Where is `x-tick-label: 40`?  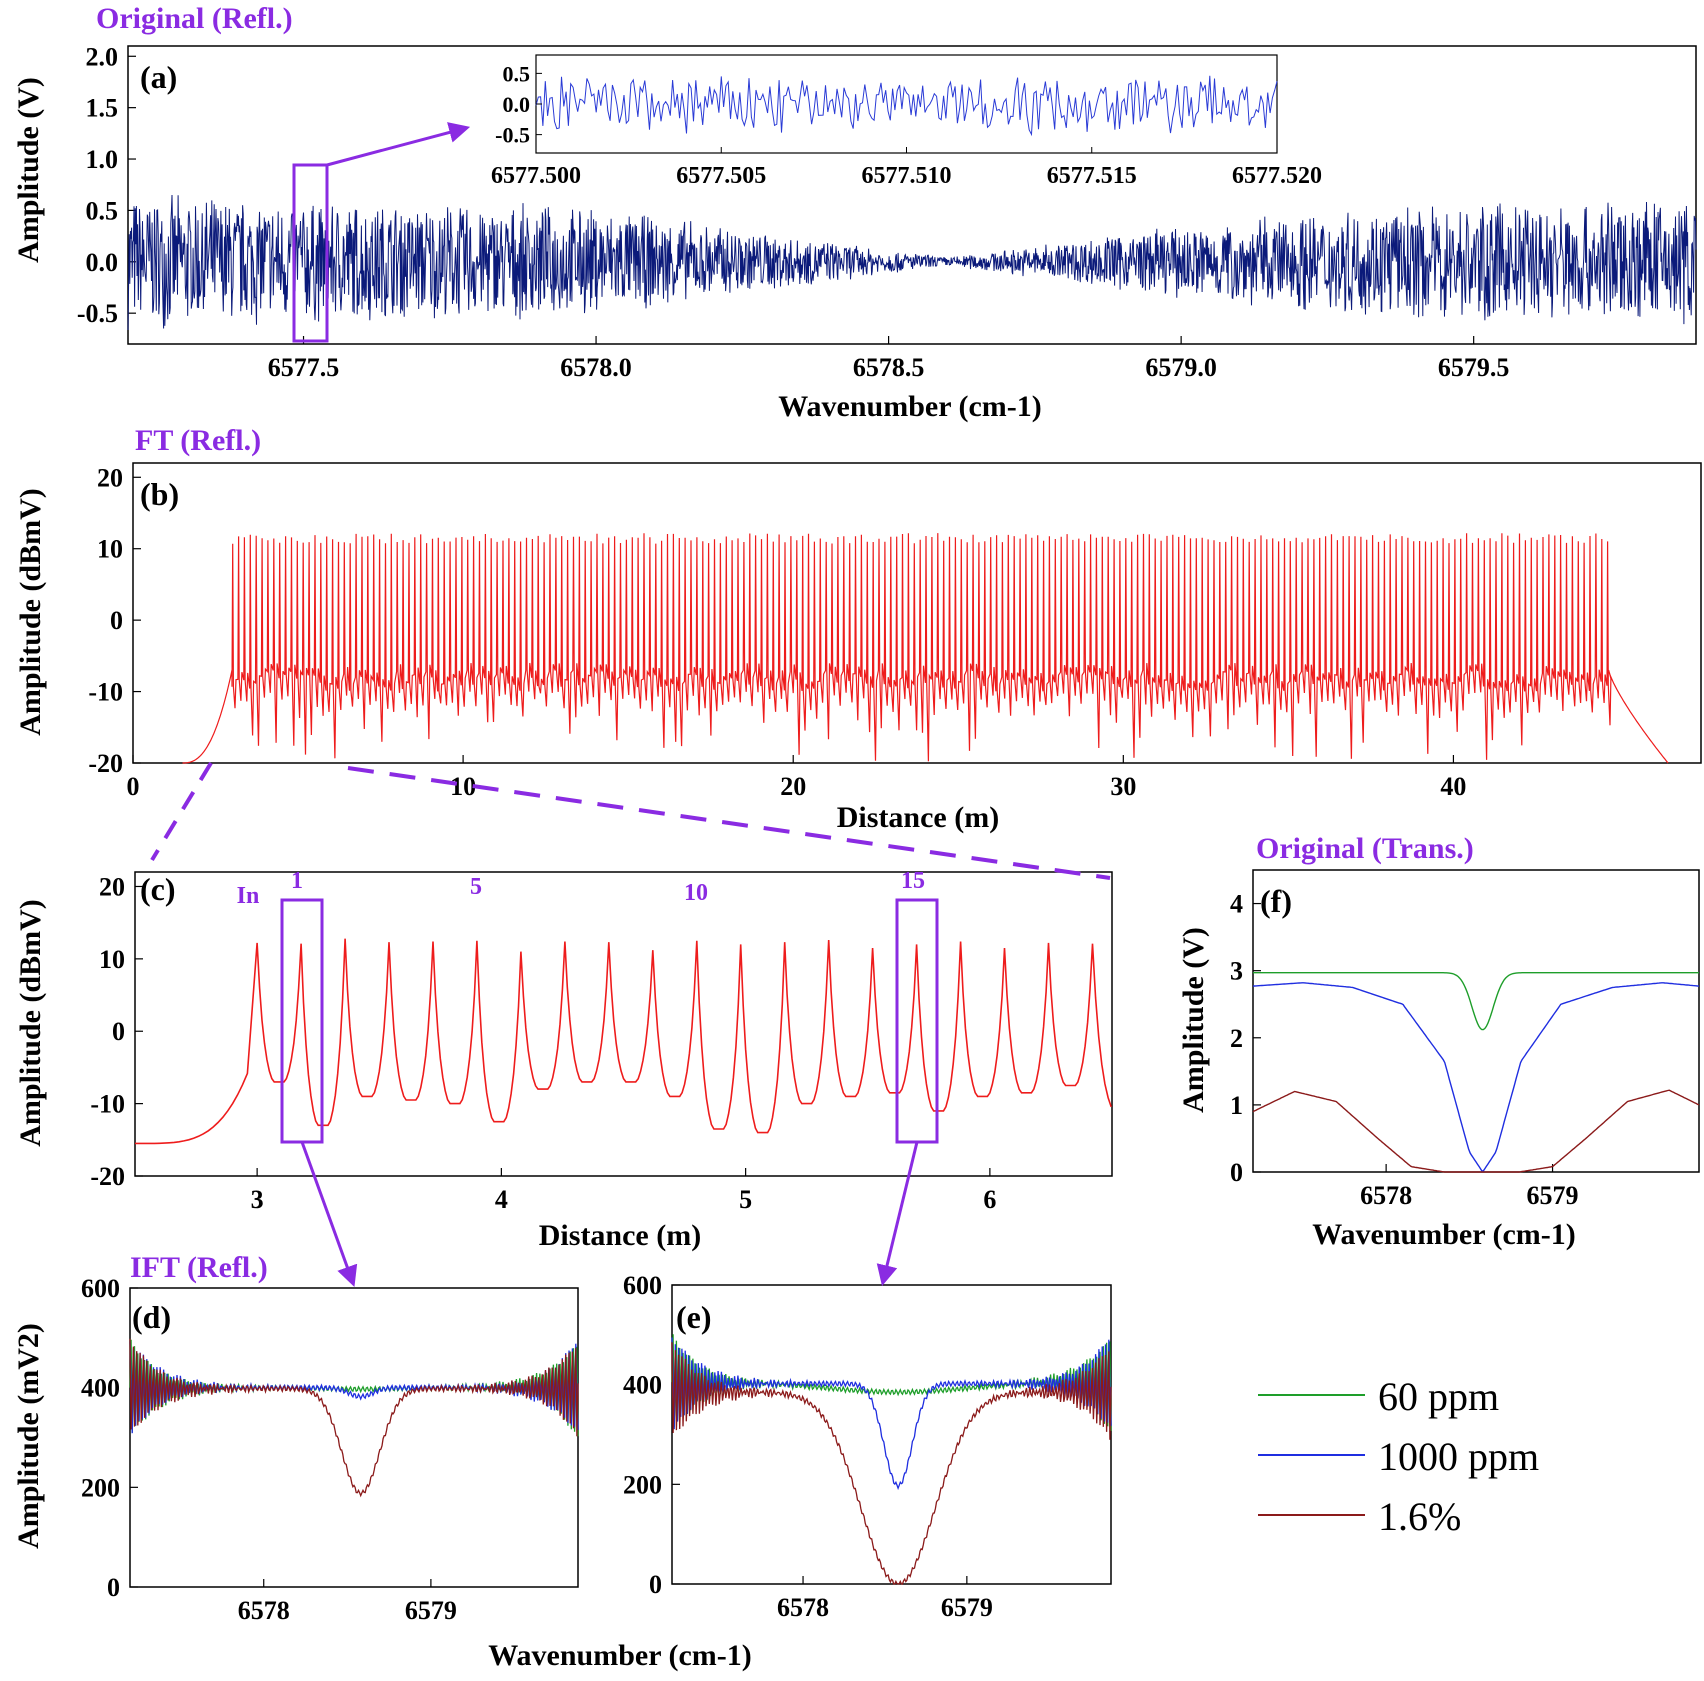 x-tick-label: 40 is located at coordinates (1453, 786).